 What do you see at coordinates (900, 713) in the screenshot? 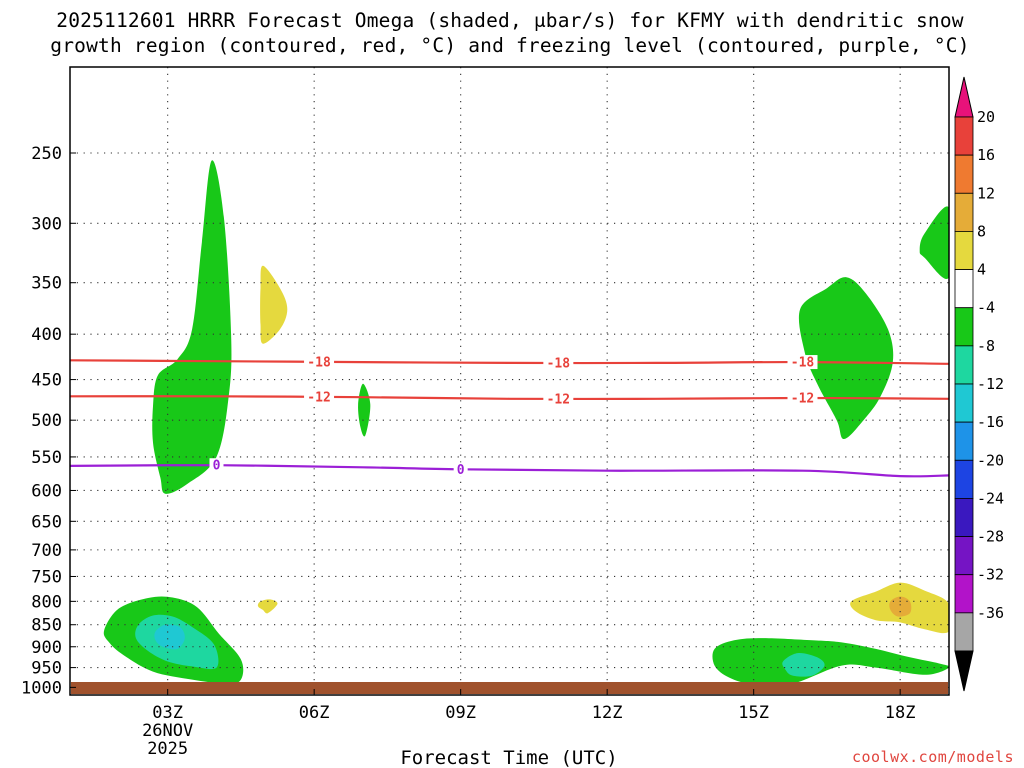
I see `x-tick-label: 18Z` at bounding box center [900, 713].